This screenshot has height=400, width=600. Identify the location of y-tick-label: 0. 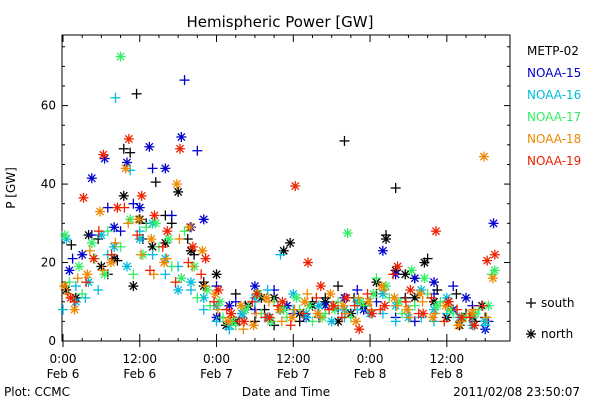
(52, 341).